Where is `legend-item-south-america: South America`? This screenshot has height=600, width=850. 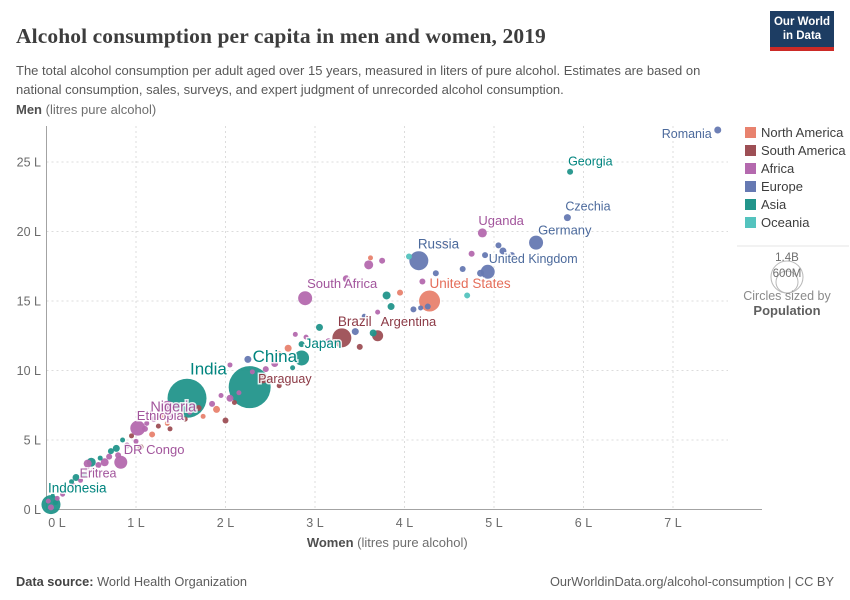 legend-item-south-america: South America is located at coordinates (803, 150).